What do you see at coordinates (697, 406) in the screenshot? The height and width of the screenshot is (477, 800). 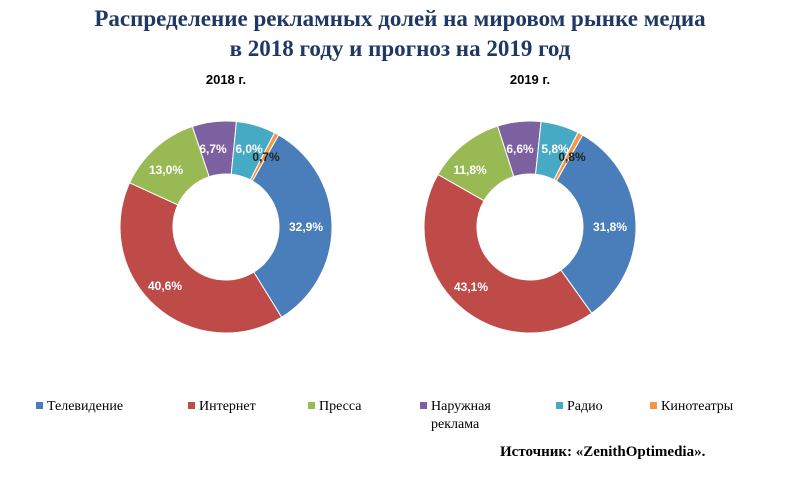 I see `legend-label: Кинотеатры` at bounding box center [697, 406].